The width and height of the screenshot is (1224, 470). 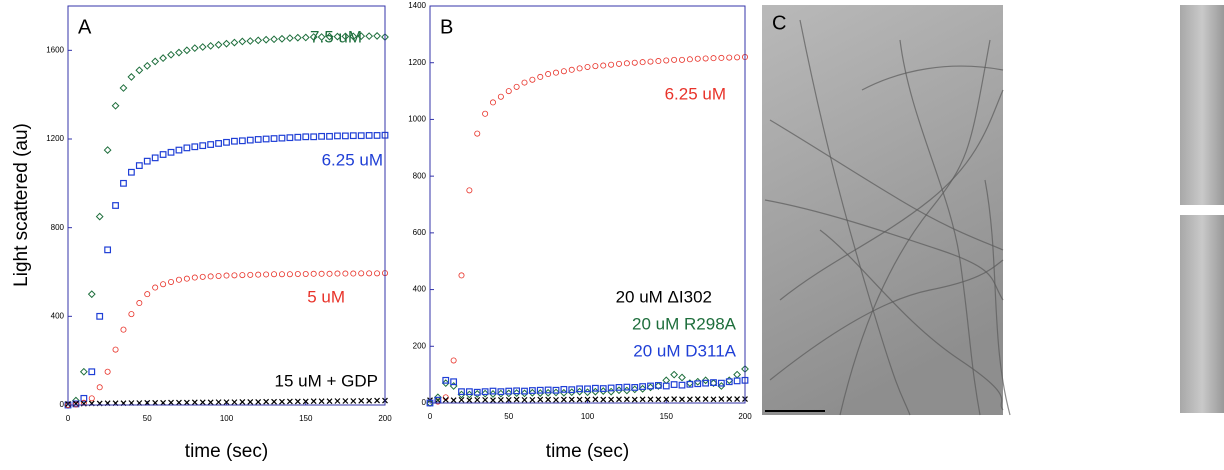 What do you see at coordinates (352, 159) in the screenshot?
I see `series-label: 6.25 uM` at bounding box center [352, 159].